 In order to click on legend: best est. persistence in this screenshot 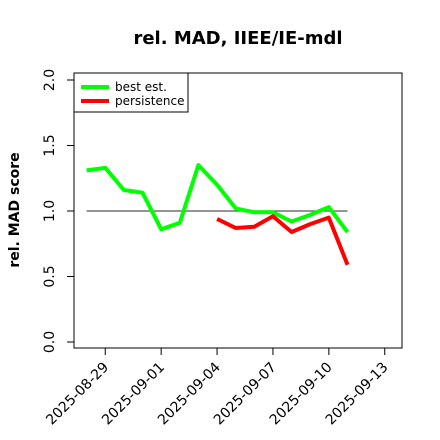, I will do `click(131, 92)`.